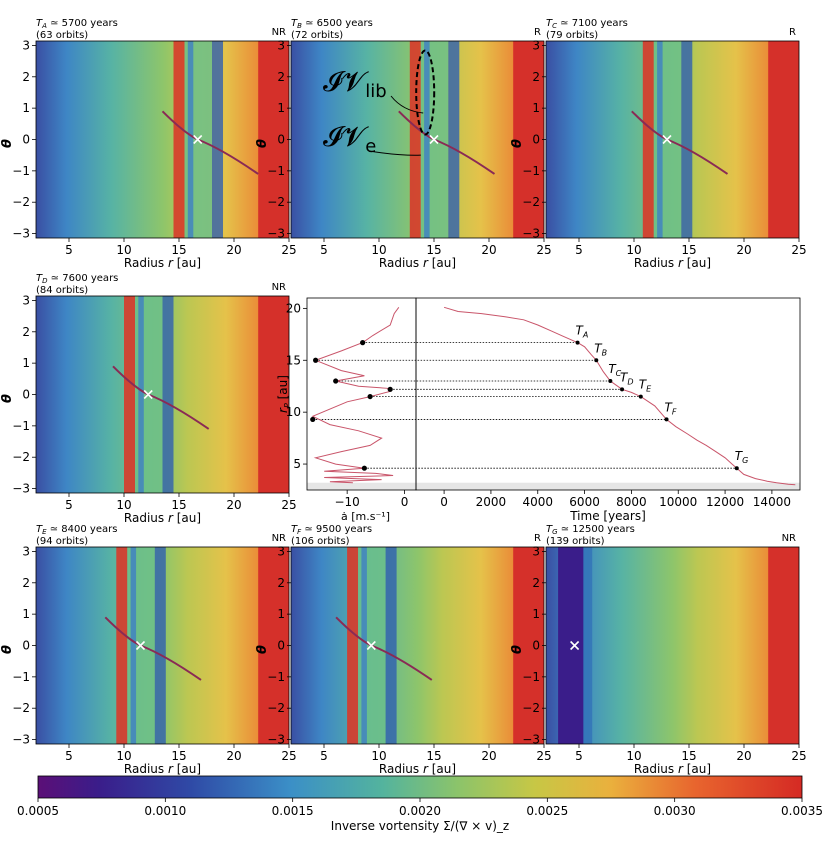 The height and width of the screenshot is (843, 831). What do you see at coordinates (736, 468) in the screenshot?
I see `time-marker-g` at bounding box center [736, 468].